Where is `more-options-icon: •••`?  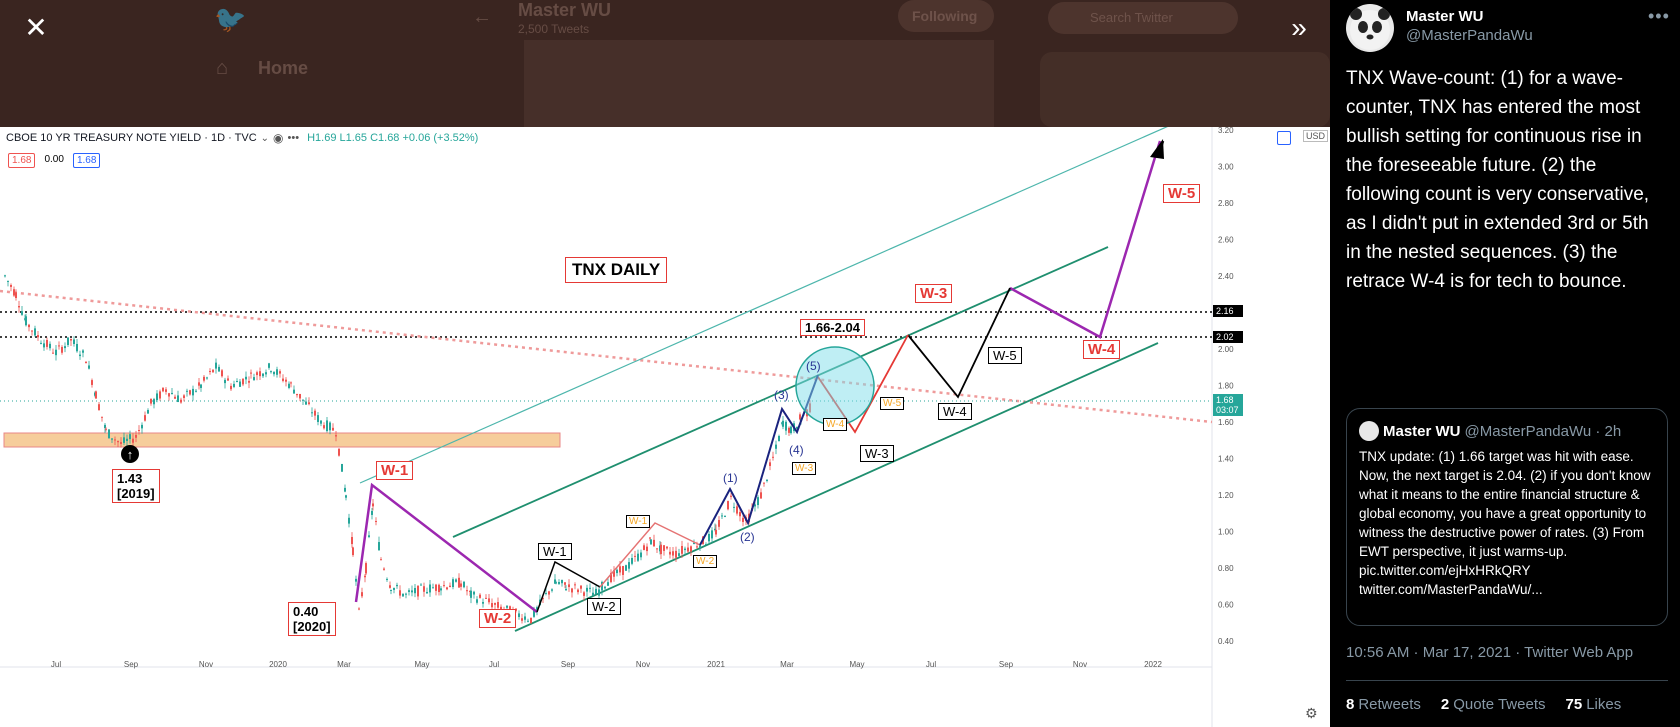
more-options-icon: ••• is located at coordinates (1659, 16).